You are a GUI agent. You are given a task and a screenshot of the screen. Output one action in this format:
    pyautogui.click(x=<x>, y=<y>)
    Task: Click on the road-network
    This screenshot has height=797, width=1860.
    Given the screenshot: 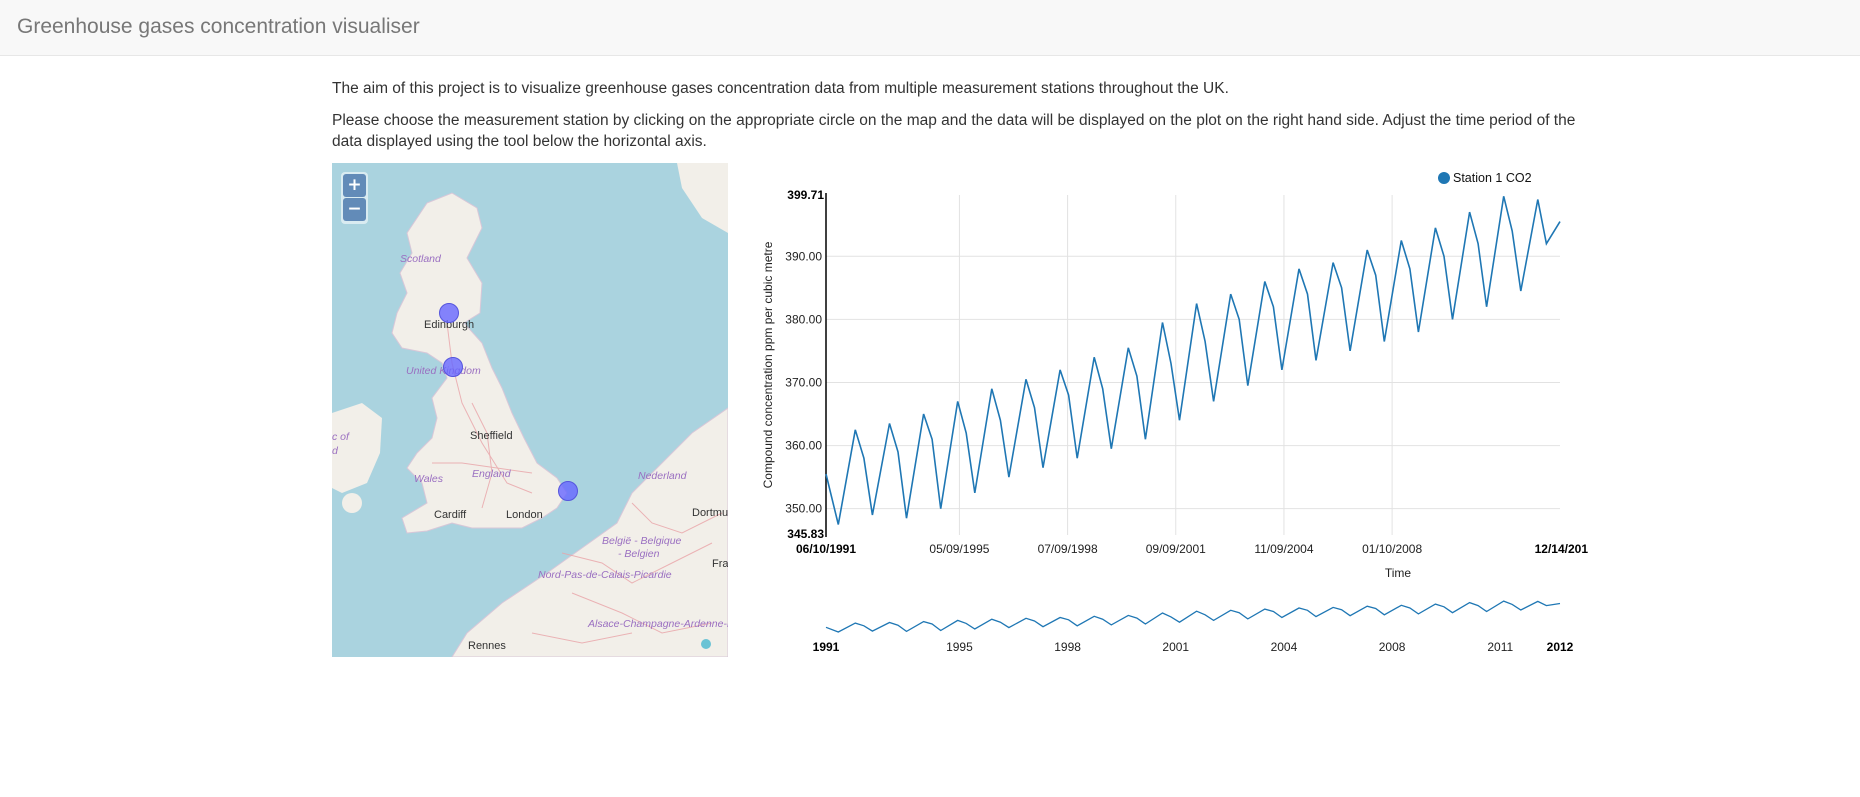 What is the action you would take?
    pyautogui.click(x=577, y=483)
    